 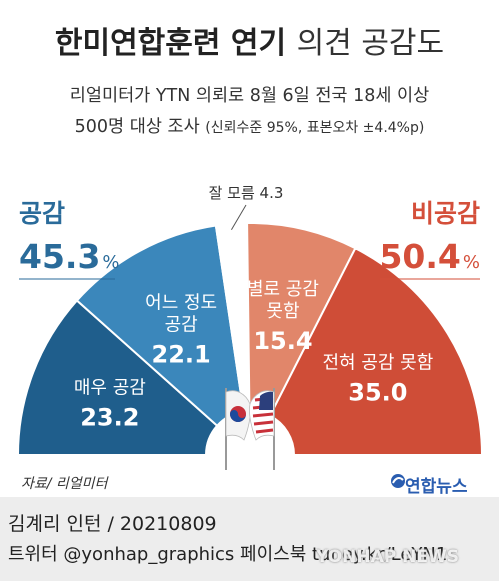 What do you see at coordinates (445, 213) in the screenshot?
I see `group-label-1: 비공감` at bounding box center [445, 213].